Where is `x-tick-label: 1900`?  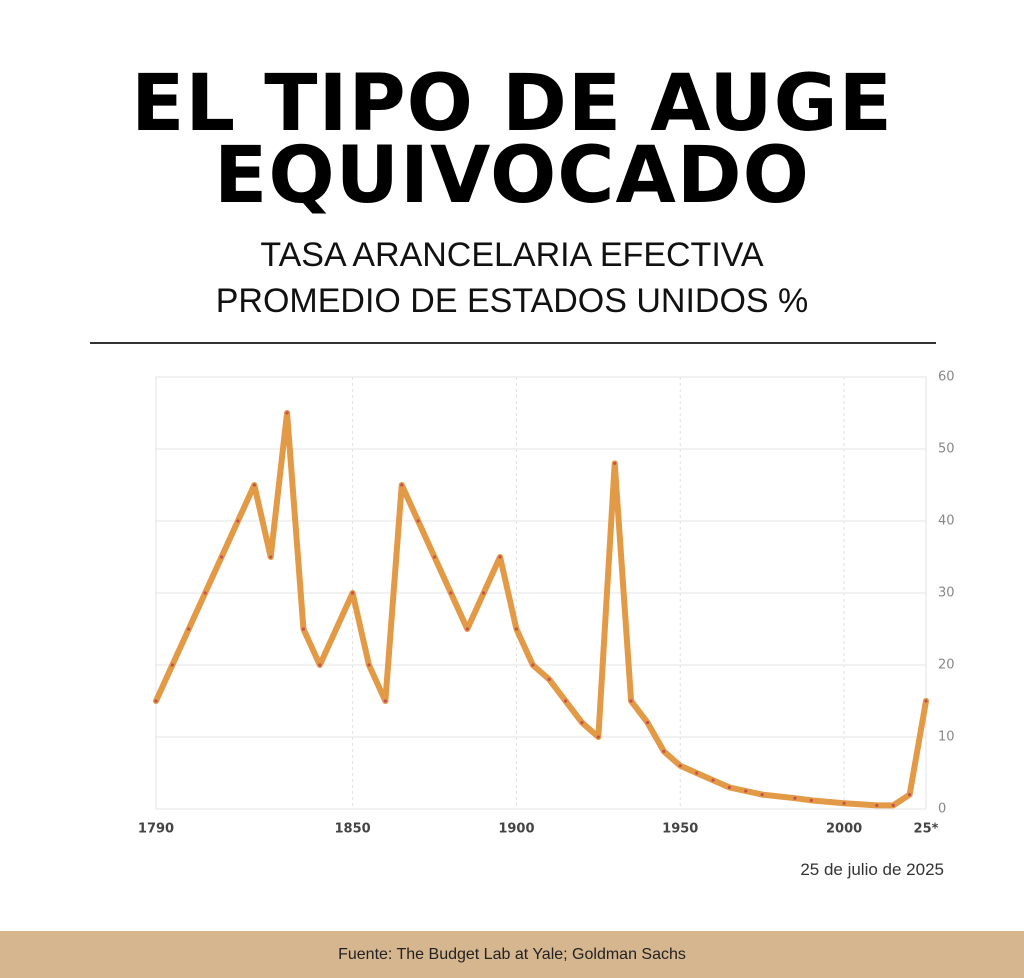
x-tick-label: 1900 is located at coordinates (516, 829).